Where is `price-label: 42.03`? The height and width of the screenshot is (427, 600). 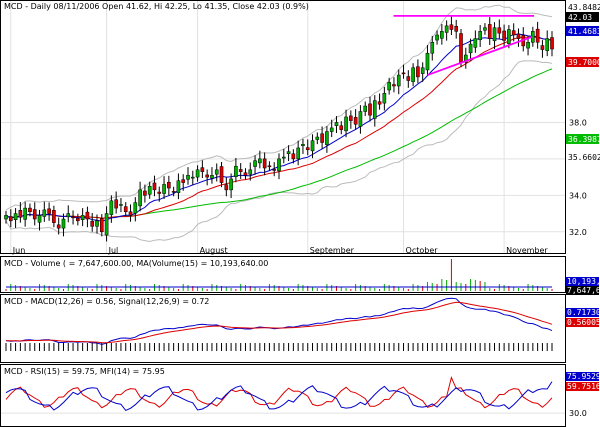 price-label: 42.03 is located at coordinates (580, 17).